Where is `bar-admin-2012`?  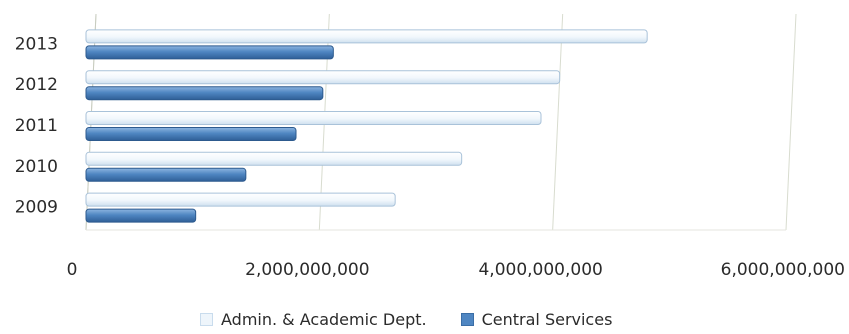 bar-admin-2012 is located at coordinates (323, 77).